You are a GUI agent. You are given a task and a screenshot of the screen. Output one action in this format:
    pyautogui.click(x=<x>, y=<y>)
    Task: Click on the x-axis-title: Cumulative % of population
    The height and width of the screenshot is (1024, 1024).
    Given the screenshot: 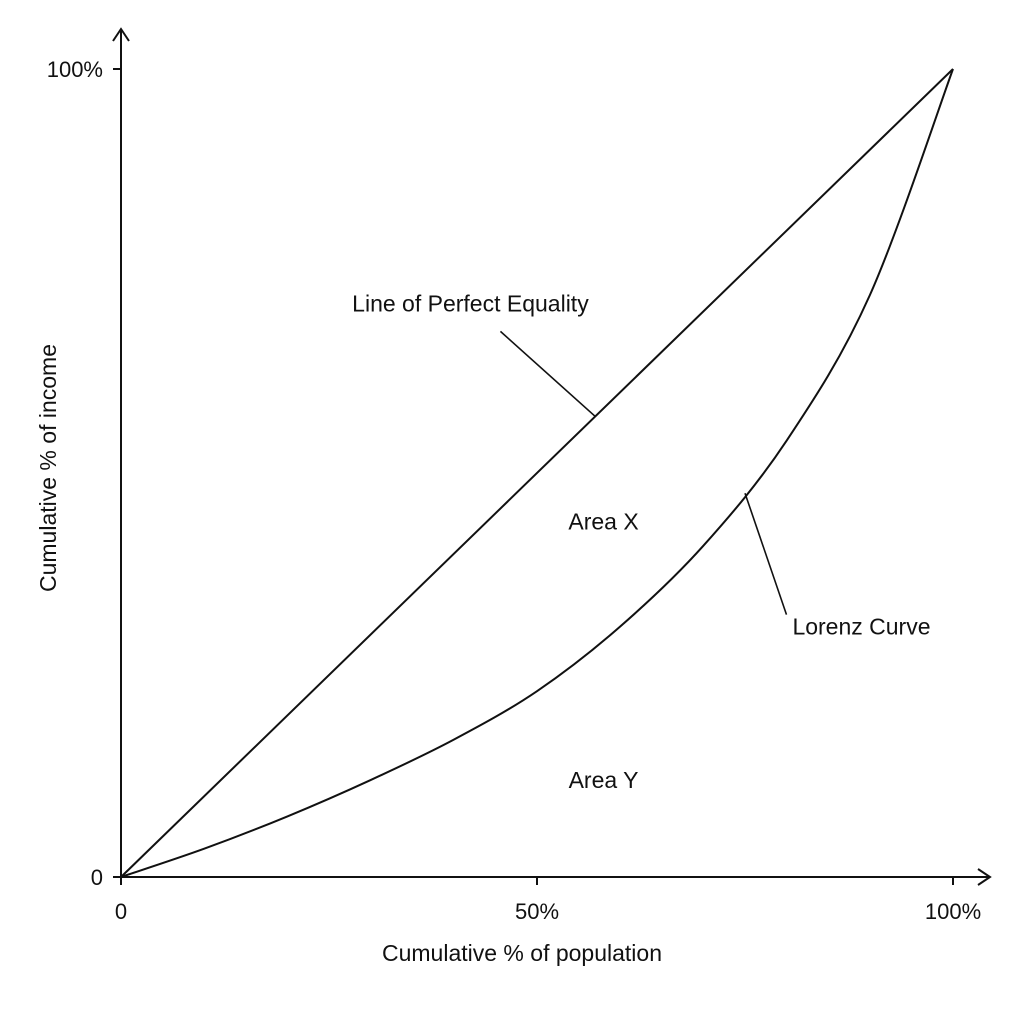 What is the action you would take?
    pyautogui.click(x=522, y=953)
    